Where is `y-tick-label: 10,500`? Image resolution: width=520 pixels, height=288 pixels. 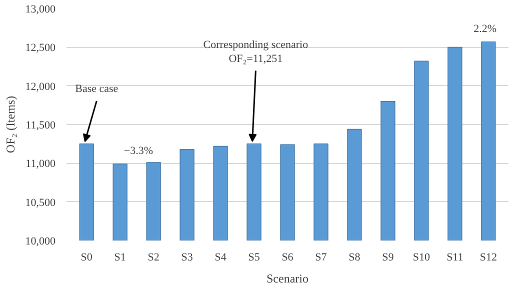
y-tick-label: 10,500 is located at coordinates (40, 202).